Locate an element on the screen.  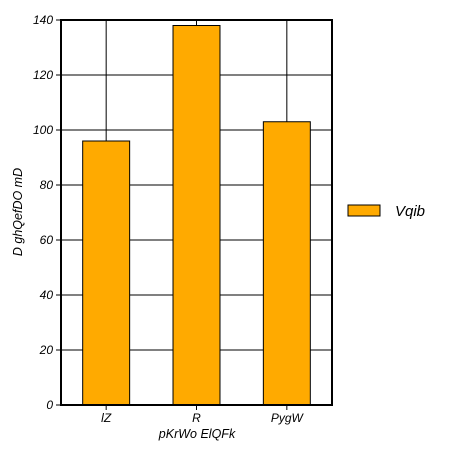
x-tick-label: lZ is located at coordinates (106, 418).